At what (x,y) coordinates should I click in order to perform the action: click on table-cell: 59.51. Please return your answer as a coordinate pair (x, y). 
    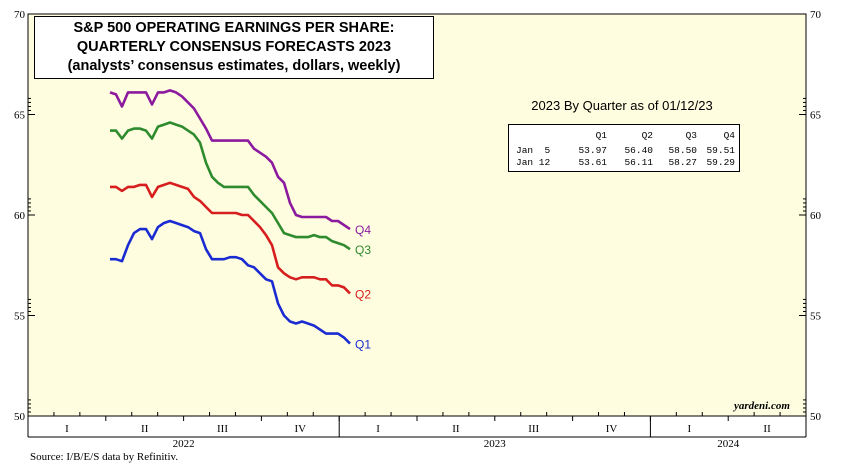
    Looking at the image, I should click on (720, 150).